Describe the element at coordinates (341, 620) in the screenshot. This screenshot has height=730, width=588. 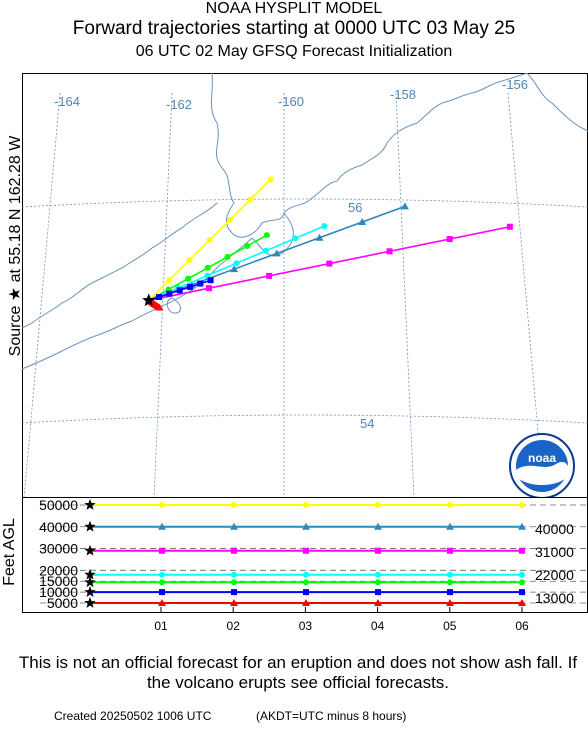
I see `altitude-x-ticks: 01 02 03 04 05 06` at that location.